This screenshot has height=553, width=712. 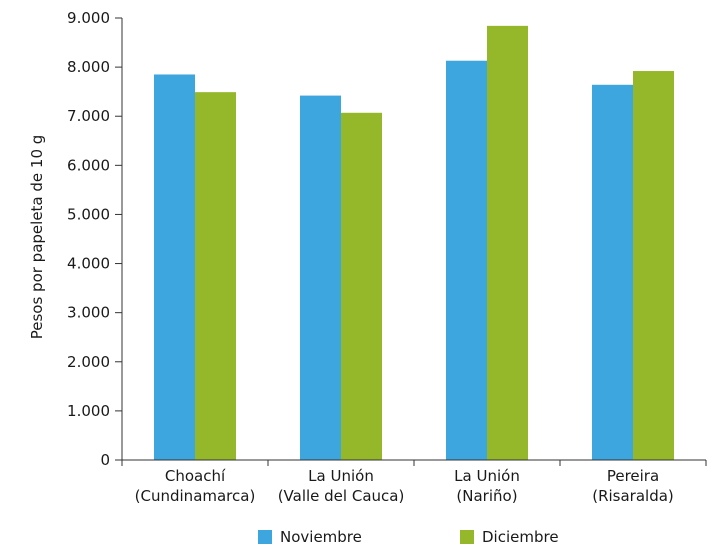 What do you see at coordinates (633, 496) in the screenshot?
I see `x-tick-label: (Risaralda)` at bounding box center [633, 496].